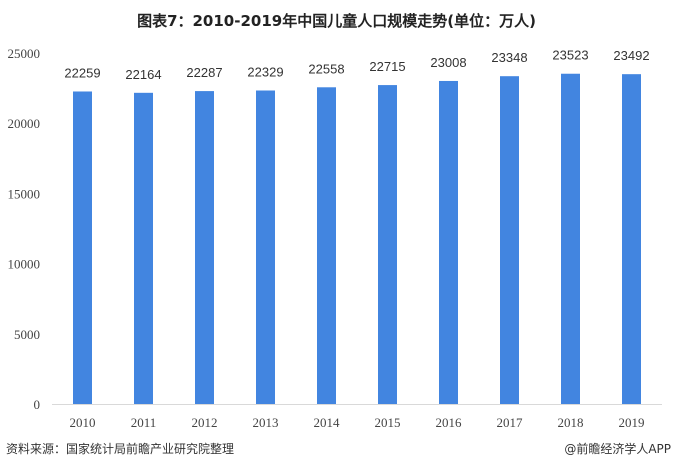  Describe the element at coordinates (205, 422) in the screenshot. I see `x-tick-label: 2012` at that location.